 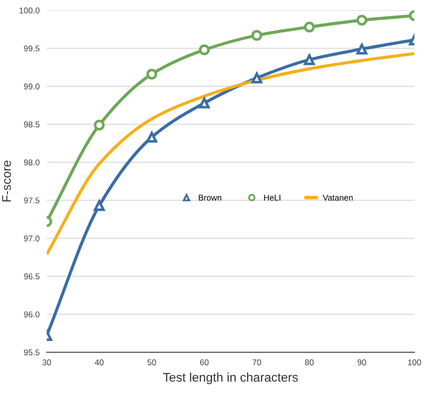 I want to click on y-tick-label: 97.5, so click(x=32, y=200).